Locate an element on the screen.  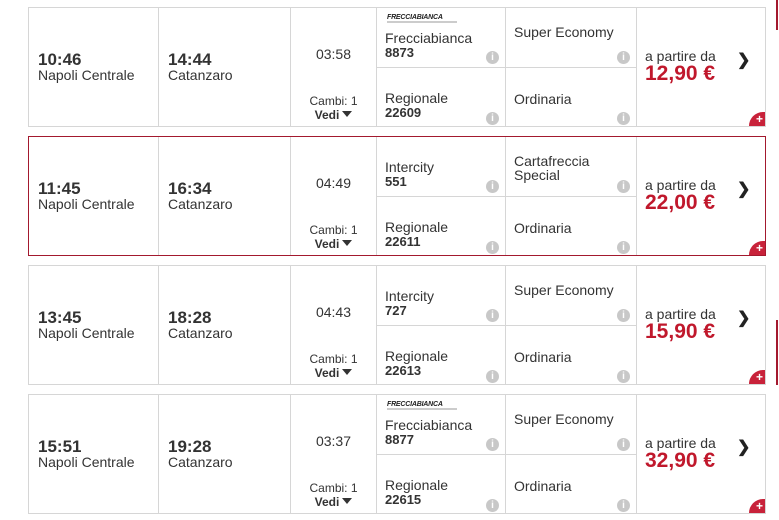
train-leg: Regionale 22609 i is located at coordinates (441, 98).